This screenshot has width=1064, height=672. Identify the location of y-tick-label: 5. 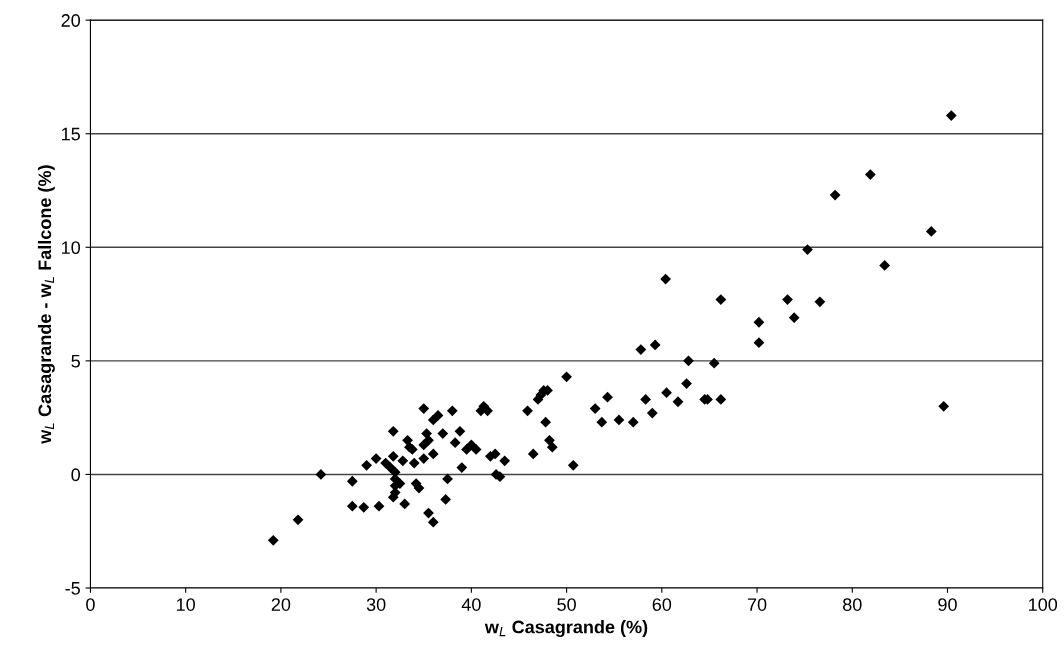
(75, 361).